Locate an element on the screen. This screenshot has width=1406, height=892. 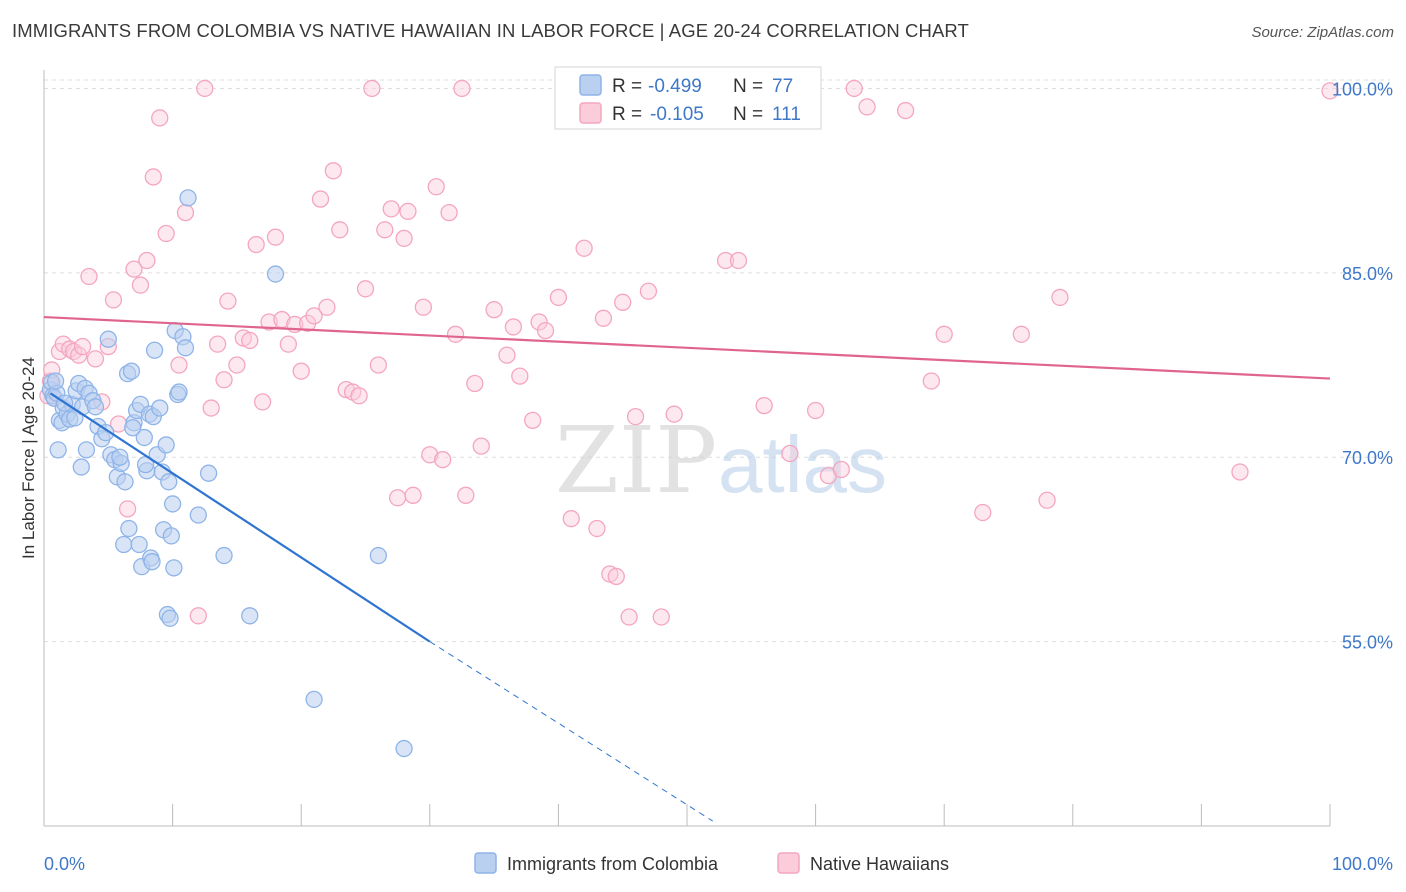
legend-swatch-blue is located at coordinates (590, 85).